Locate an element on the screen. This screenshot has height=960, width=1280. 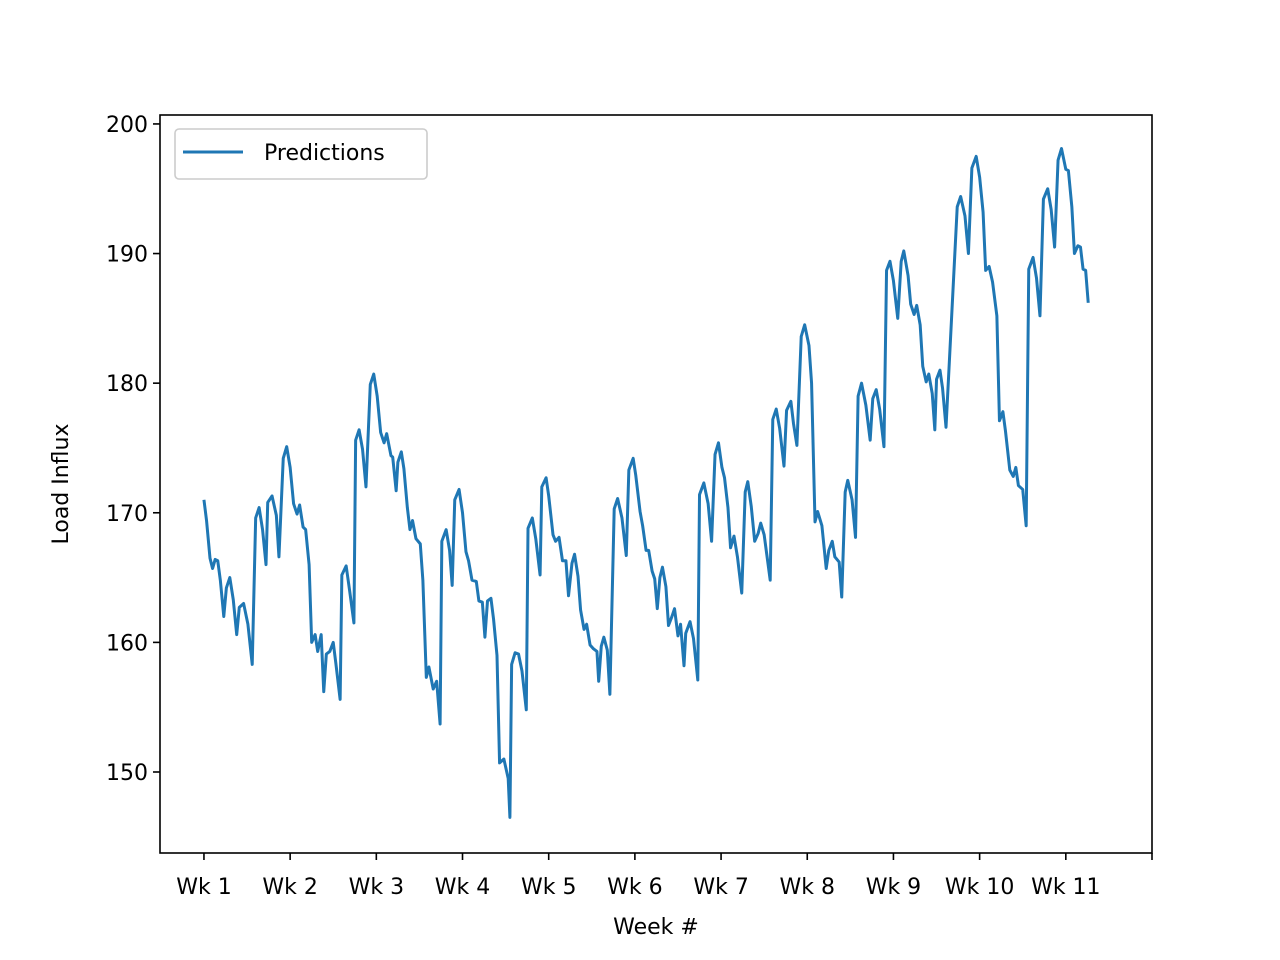
y-tick-label: 190 is located at coordinates (127, 255).